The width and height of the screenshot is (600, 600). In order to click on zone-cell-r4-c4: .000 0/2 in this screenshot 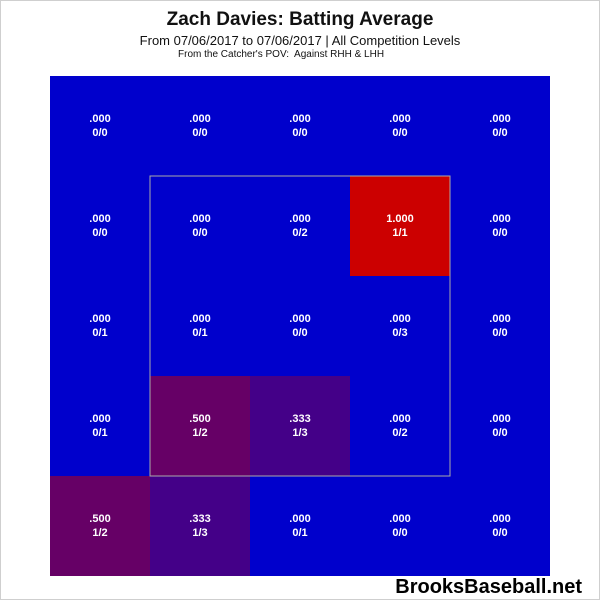, I will do `click(400, 426)`.